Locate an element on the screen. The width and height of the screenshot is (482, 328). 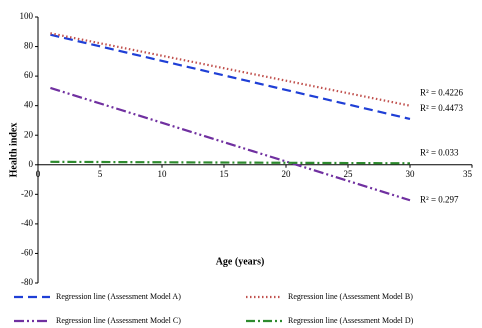
y-tick-label: 60 is located at coordinates (29, 75).